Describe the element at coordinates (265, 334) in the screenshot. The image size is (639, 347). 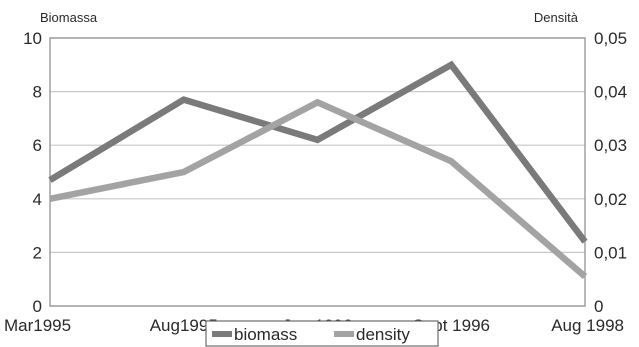
I see `legend-label-biomass: biomass` at that location.